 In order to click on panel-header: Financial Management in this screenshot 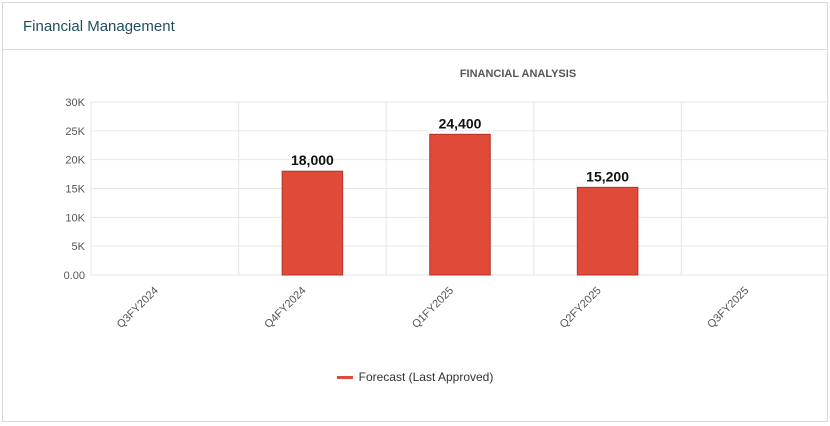, I will do `click(415, 26)`.